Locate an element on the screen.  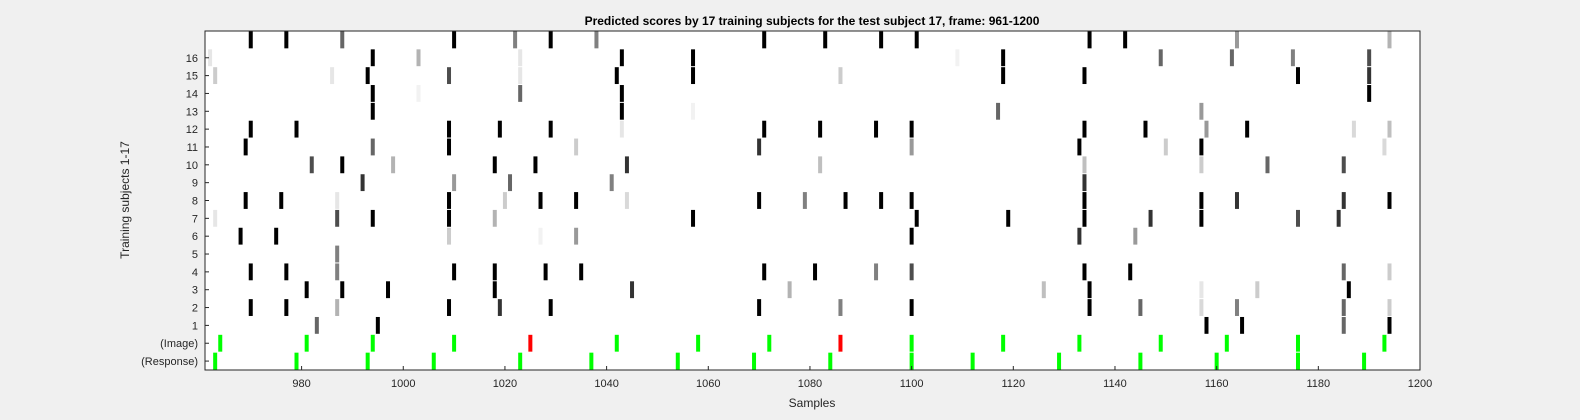
x-tick-label: 1100 is located at coordinates (912, 384).